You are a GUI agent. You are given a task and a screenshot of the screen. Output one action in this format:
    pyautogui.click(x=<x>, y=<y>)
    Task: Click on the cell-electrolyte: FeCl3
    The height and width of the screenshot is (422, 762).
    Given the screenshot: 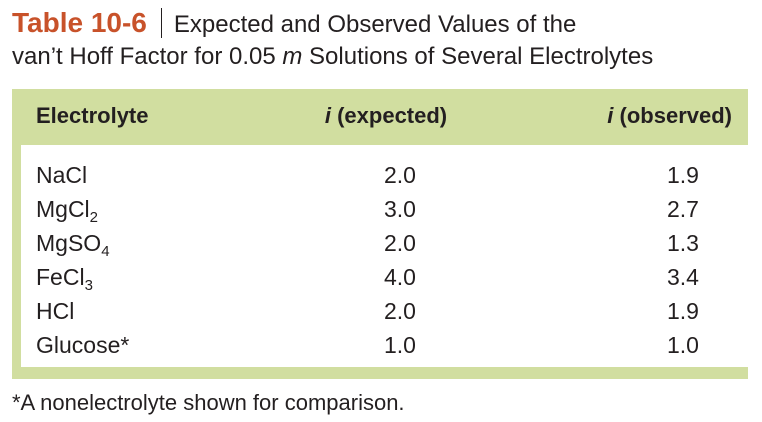 What is the action you would take?
    pyautogui.click(x=64, y=277)
    